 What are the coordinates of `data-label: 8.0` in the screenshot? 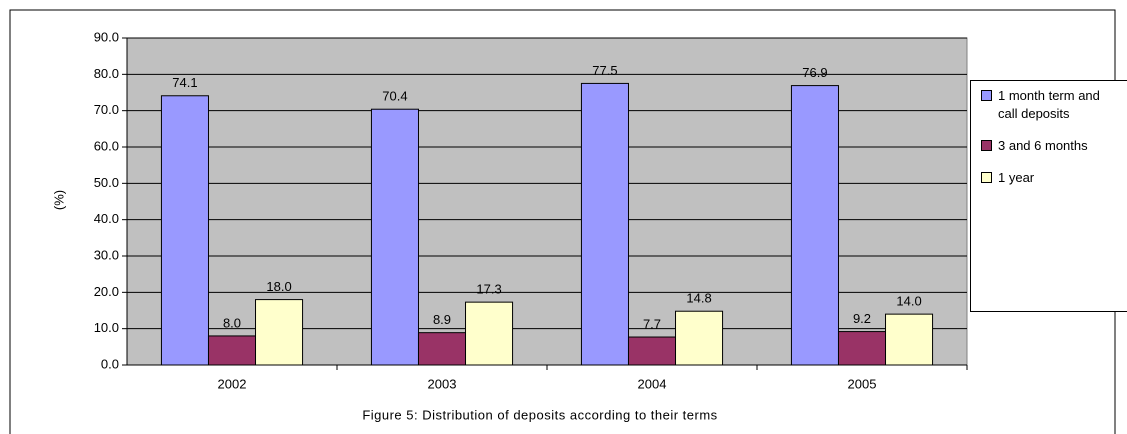 It's located at (232, 322).